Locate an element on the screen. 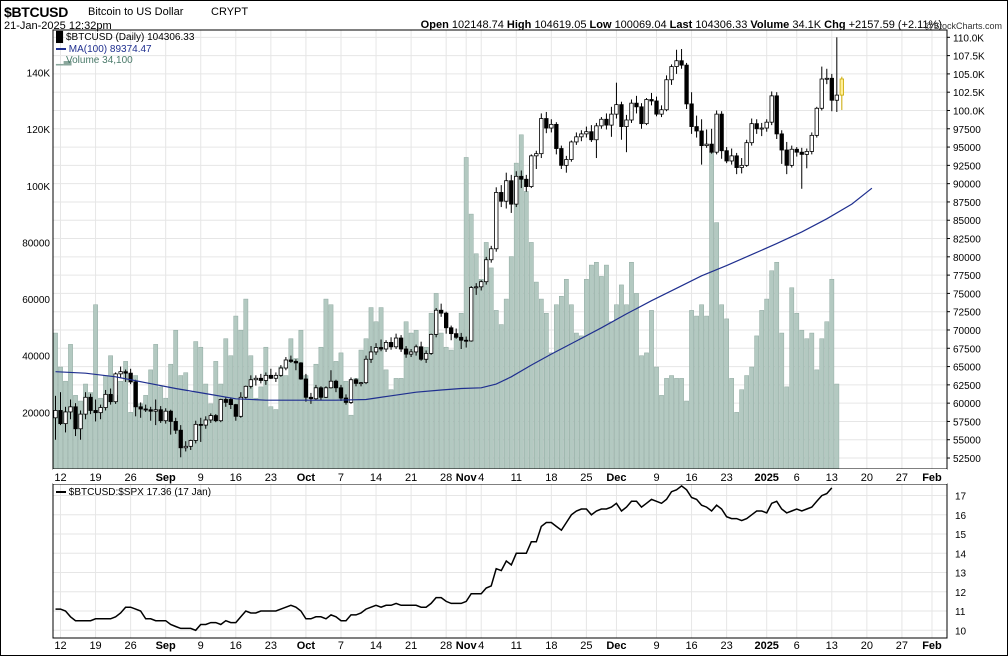  x-tick-label: 21 is located at coordinates (411, 478).